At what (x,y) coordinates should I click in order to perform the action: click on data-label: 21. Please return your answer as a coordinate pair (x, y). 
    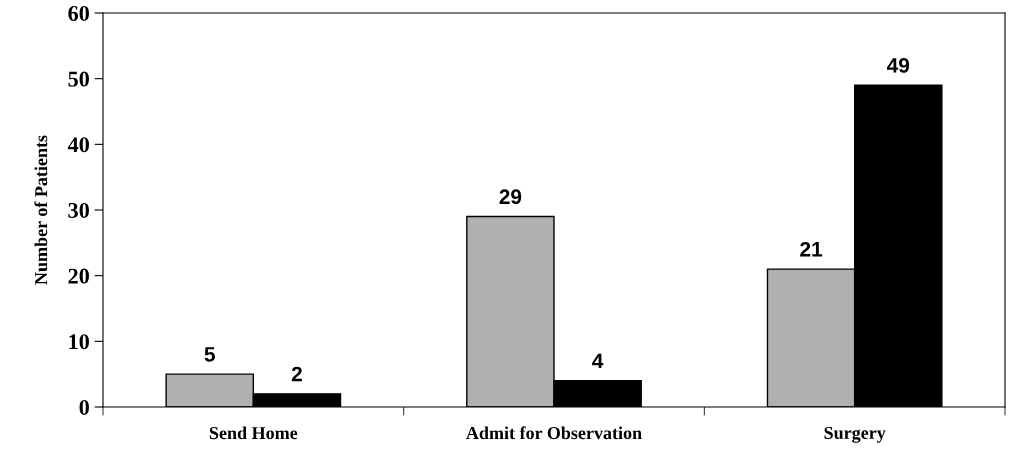
    Looking at the image, I should click on (811, 249).